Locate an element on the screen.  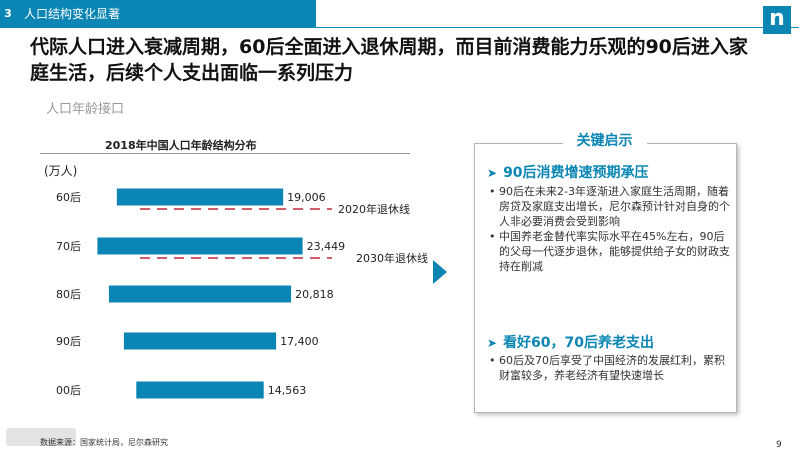
value-label: 14,563 is located at coordinates (287, 390).